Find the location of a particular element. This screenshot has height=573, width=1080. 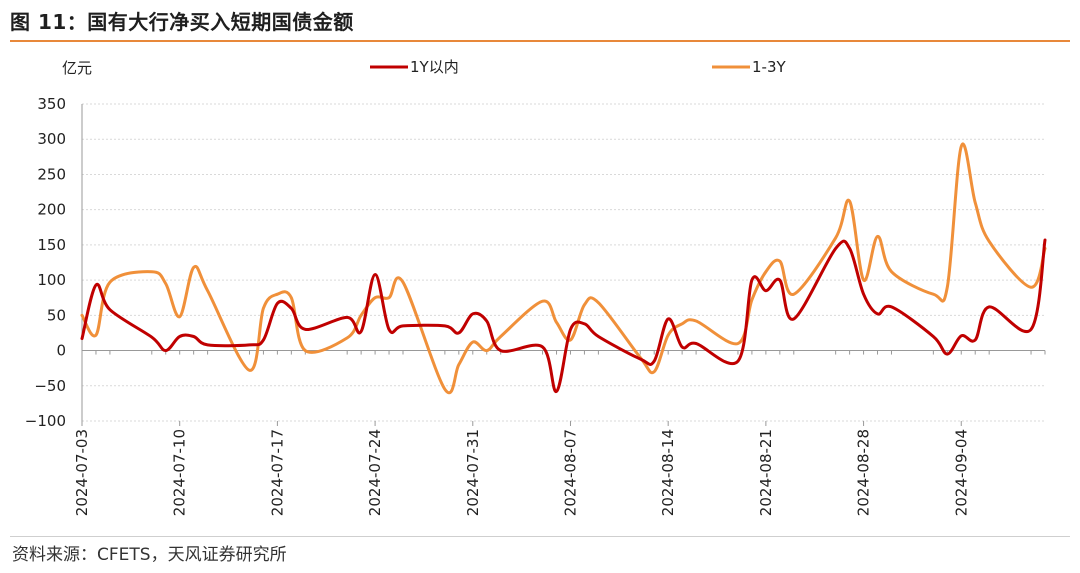

x-tick-label: 2024-07-17 is located at coordinates (277, 472).